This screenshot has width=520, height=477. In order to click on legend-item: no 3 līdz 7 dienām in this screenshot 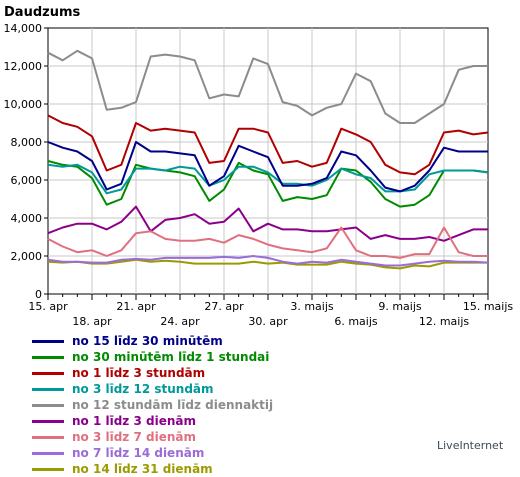, I will do `click(152, 437)`.